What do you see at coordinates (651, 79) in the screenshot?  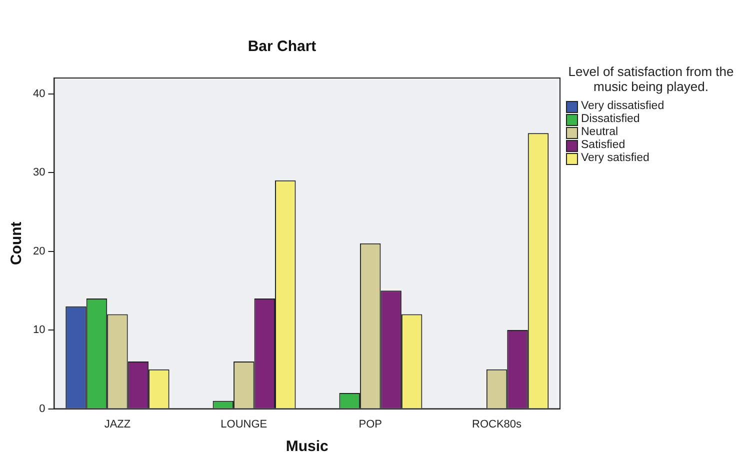 I see `legend-title: Level of satisfaction from the music being played.` at bounding box center [651, 79].